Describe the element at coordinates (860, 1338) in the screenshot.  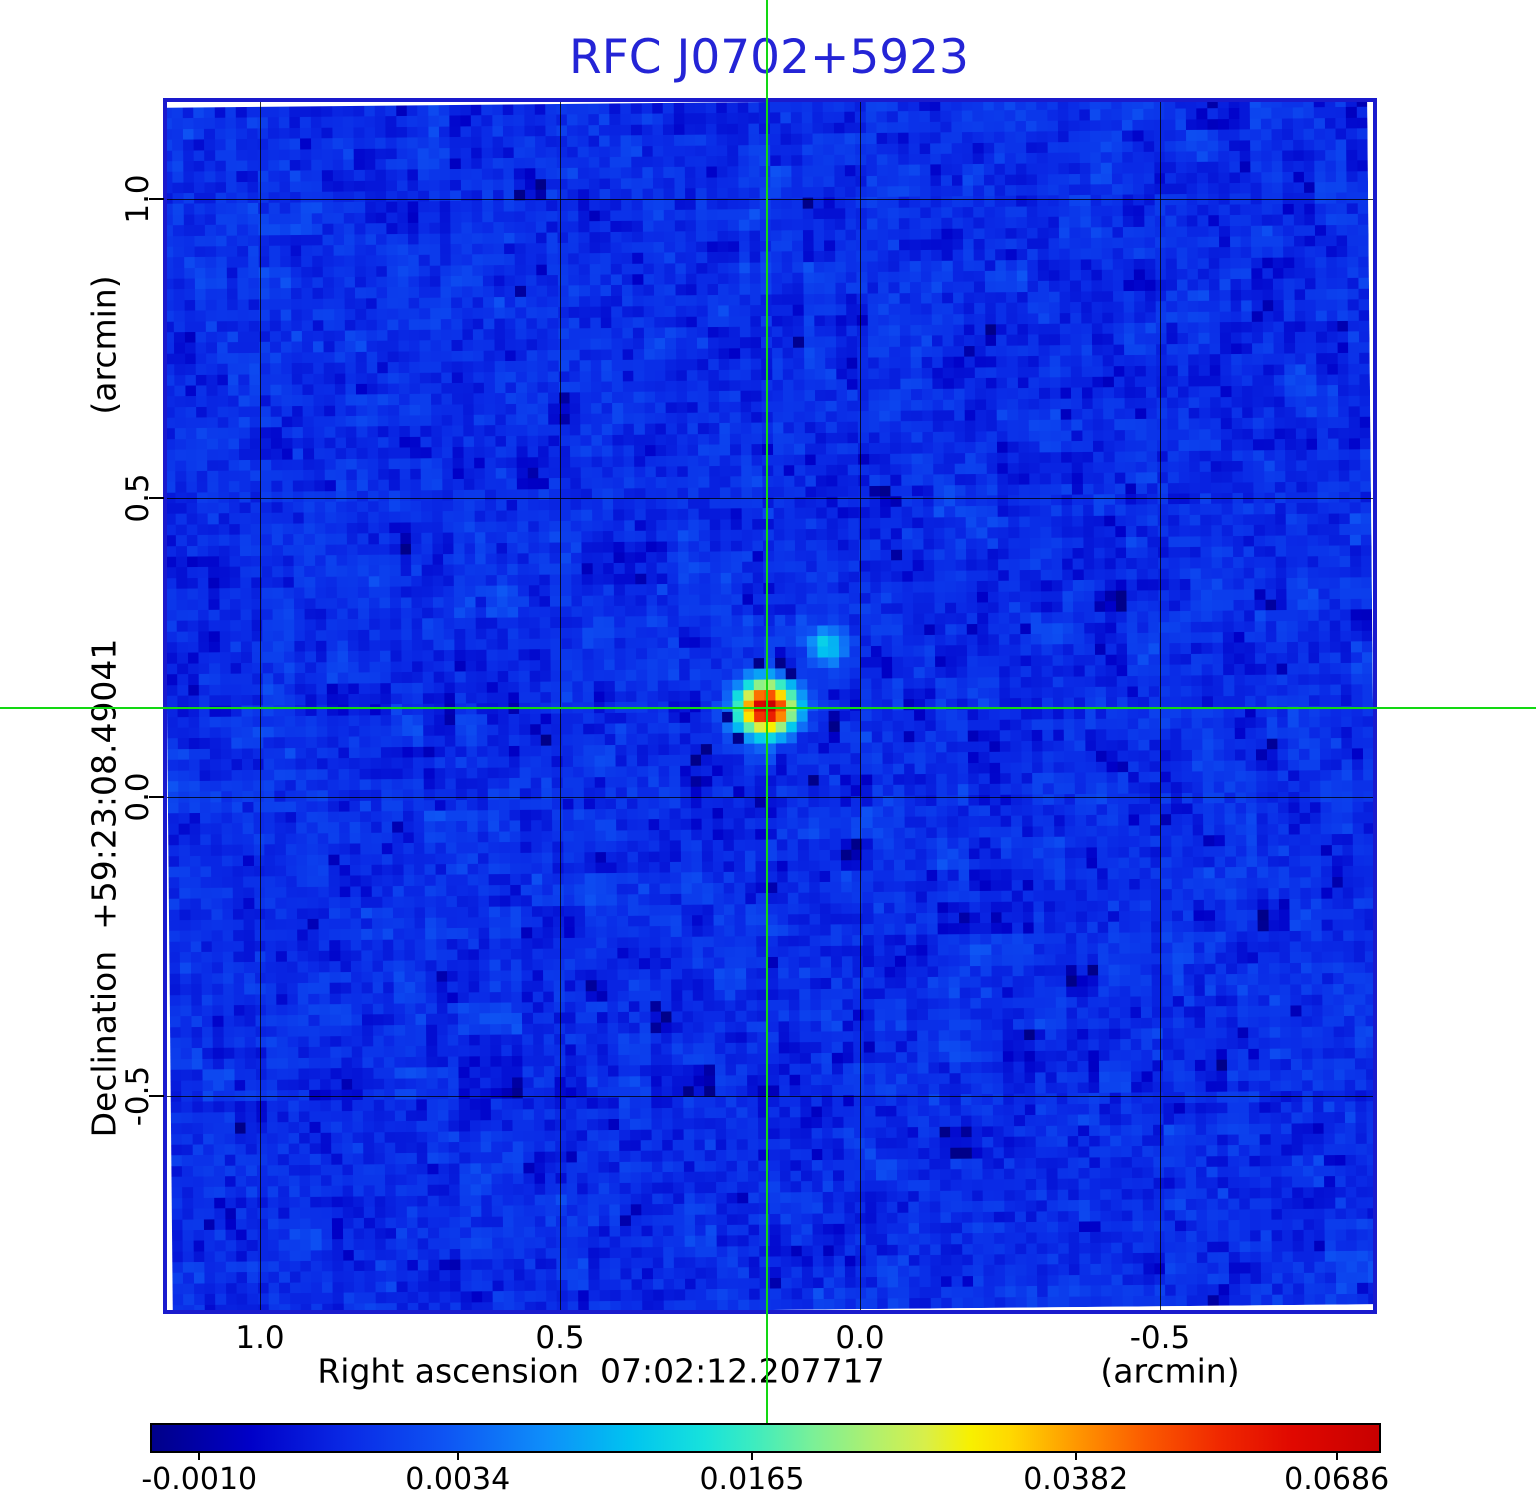
I see `x-tick-label: 0.0` at that location.